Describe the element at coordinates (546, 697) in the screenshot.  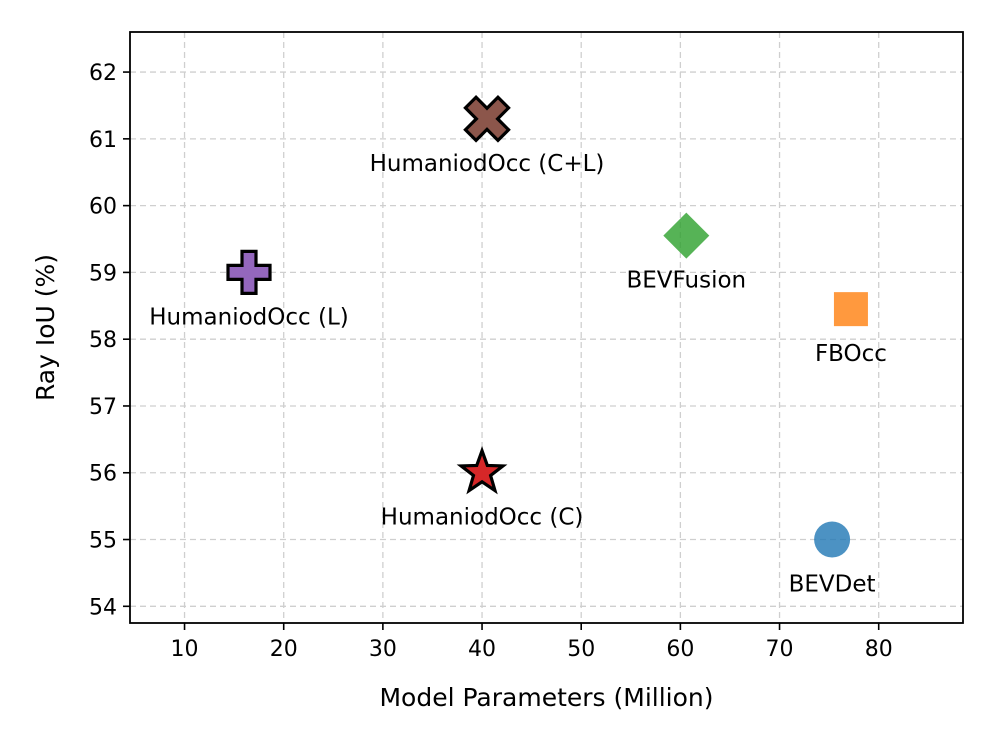
I see `x-axis-label: Model Parameters (Million)` at that location.